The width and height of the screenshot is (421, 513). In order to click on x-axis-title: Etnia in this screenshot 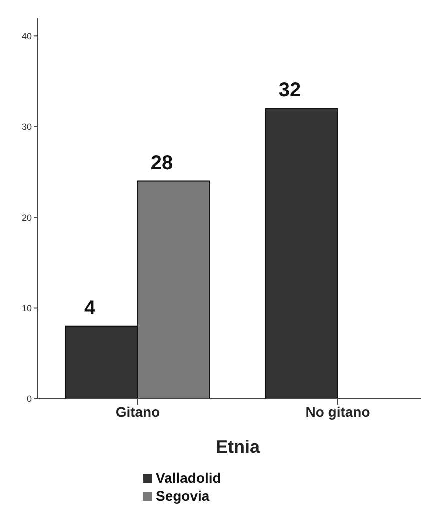, I will do `click(238, 447)`.